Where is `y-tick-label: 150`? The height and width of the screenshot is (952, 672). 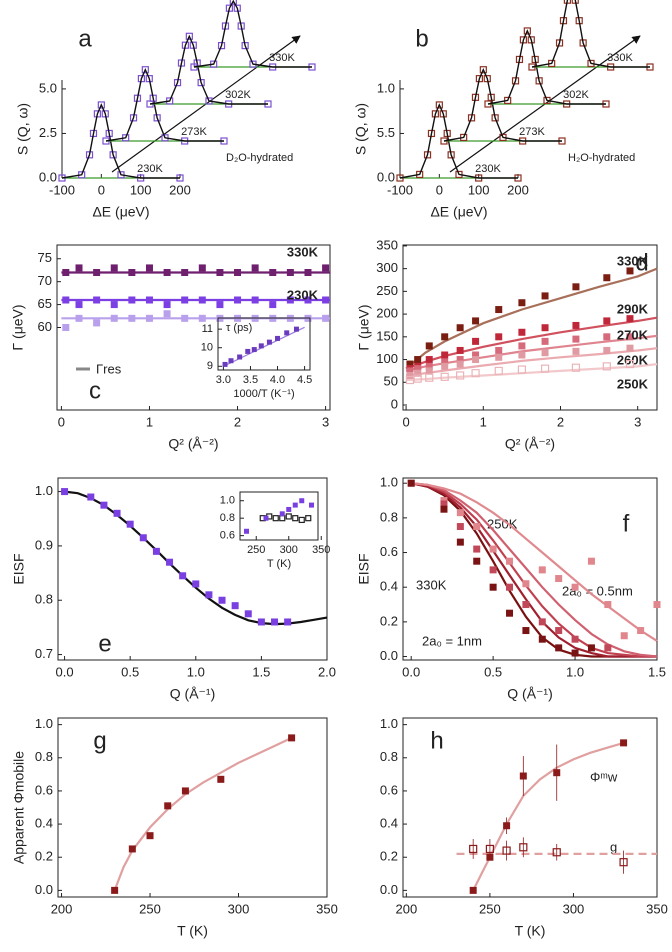
y-tick-label: 150 is located at coordinates (387, 335).